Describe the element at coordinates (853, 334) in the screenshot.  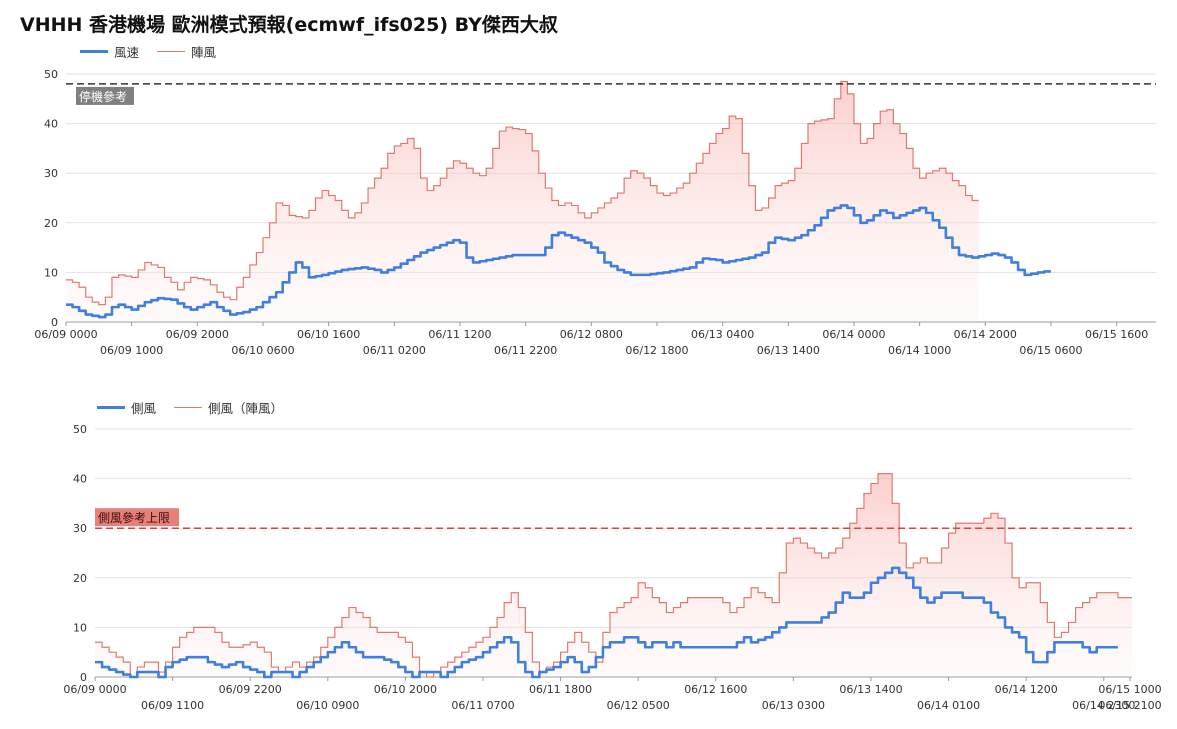
I see `x-tick-label: 06/14 0000` at that location.